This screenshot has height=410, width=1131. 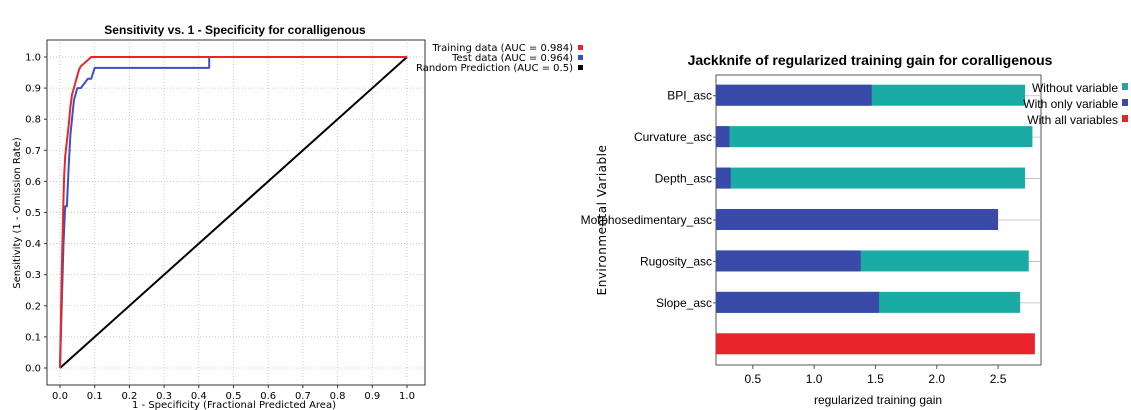 I want to click on roc-x-tick-label: 0.5, so click(x=234, y=396).